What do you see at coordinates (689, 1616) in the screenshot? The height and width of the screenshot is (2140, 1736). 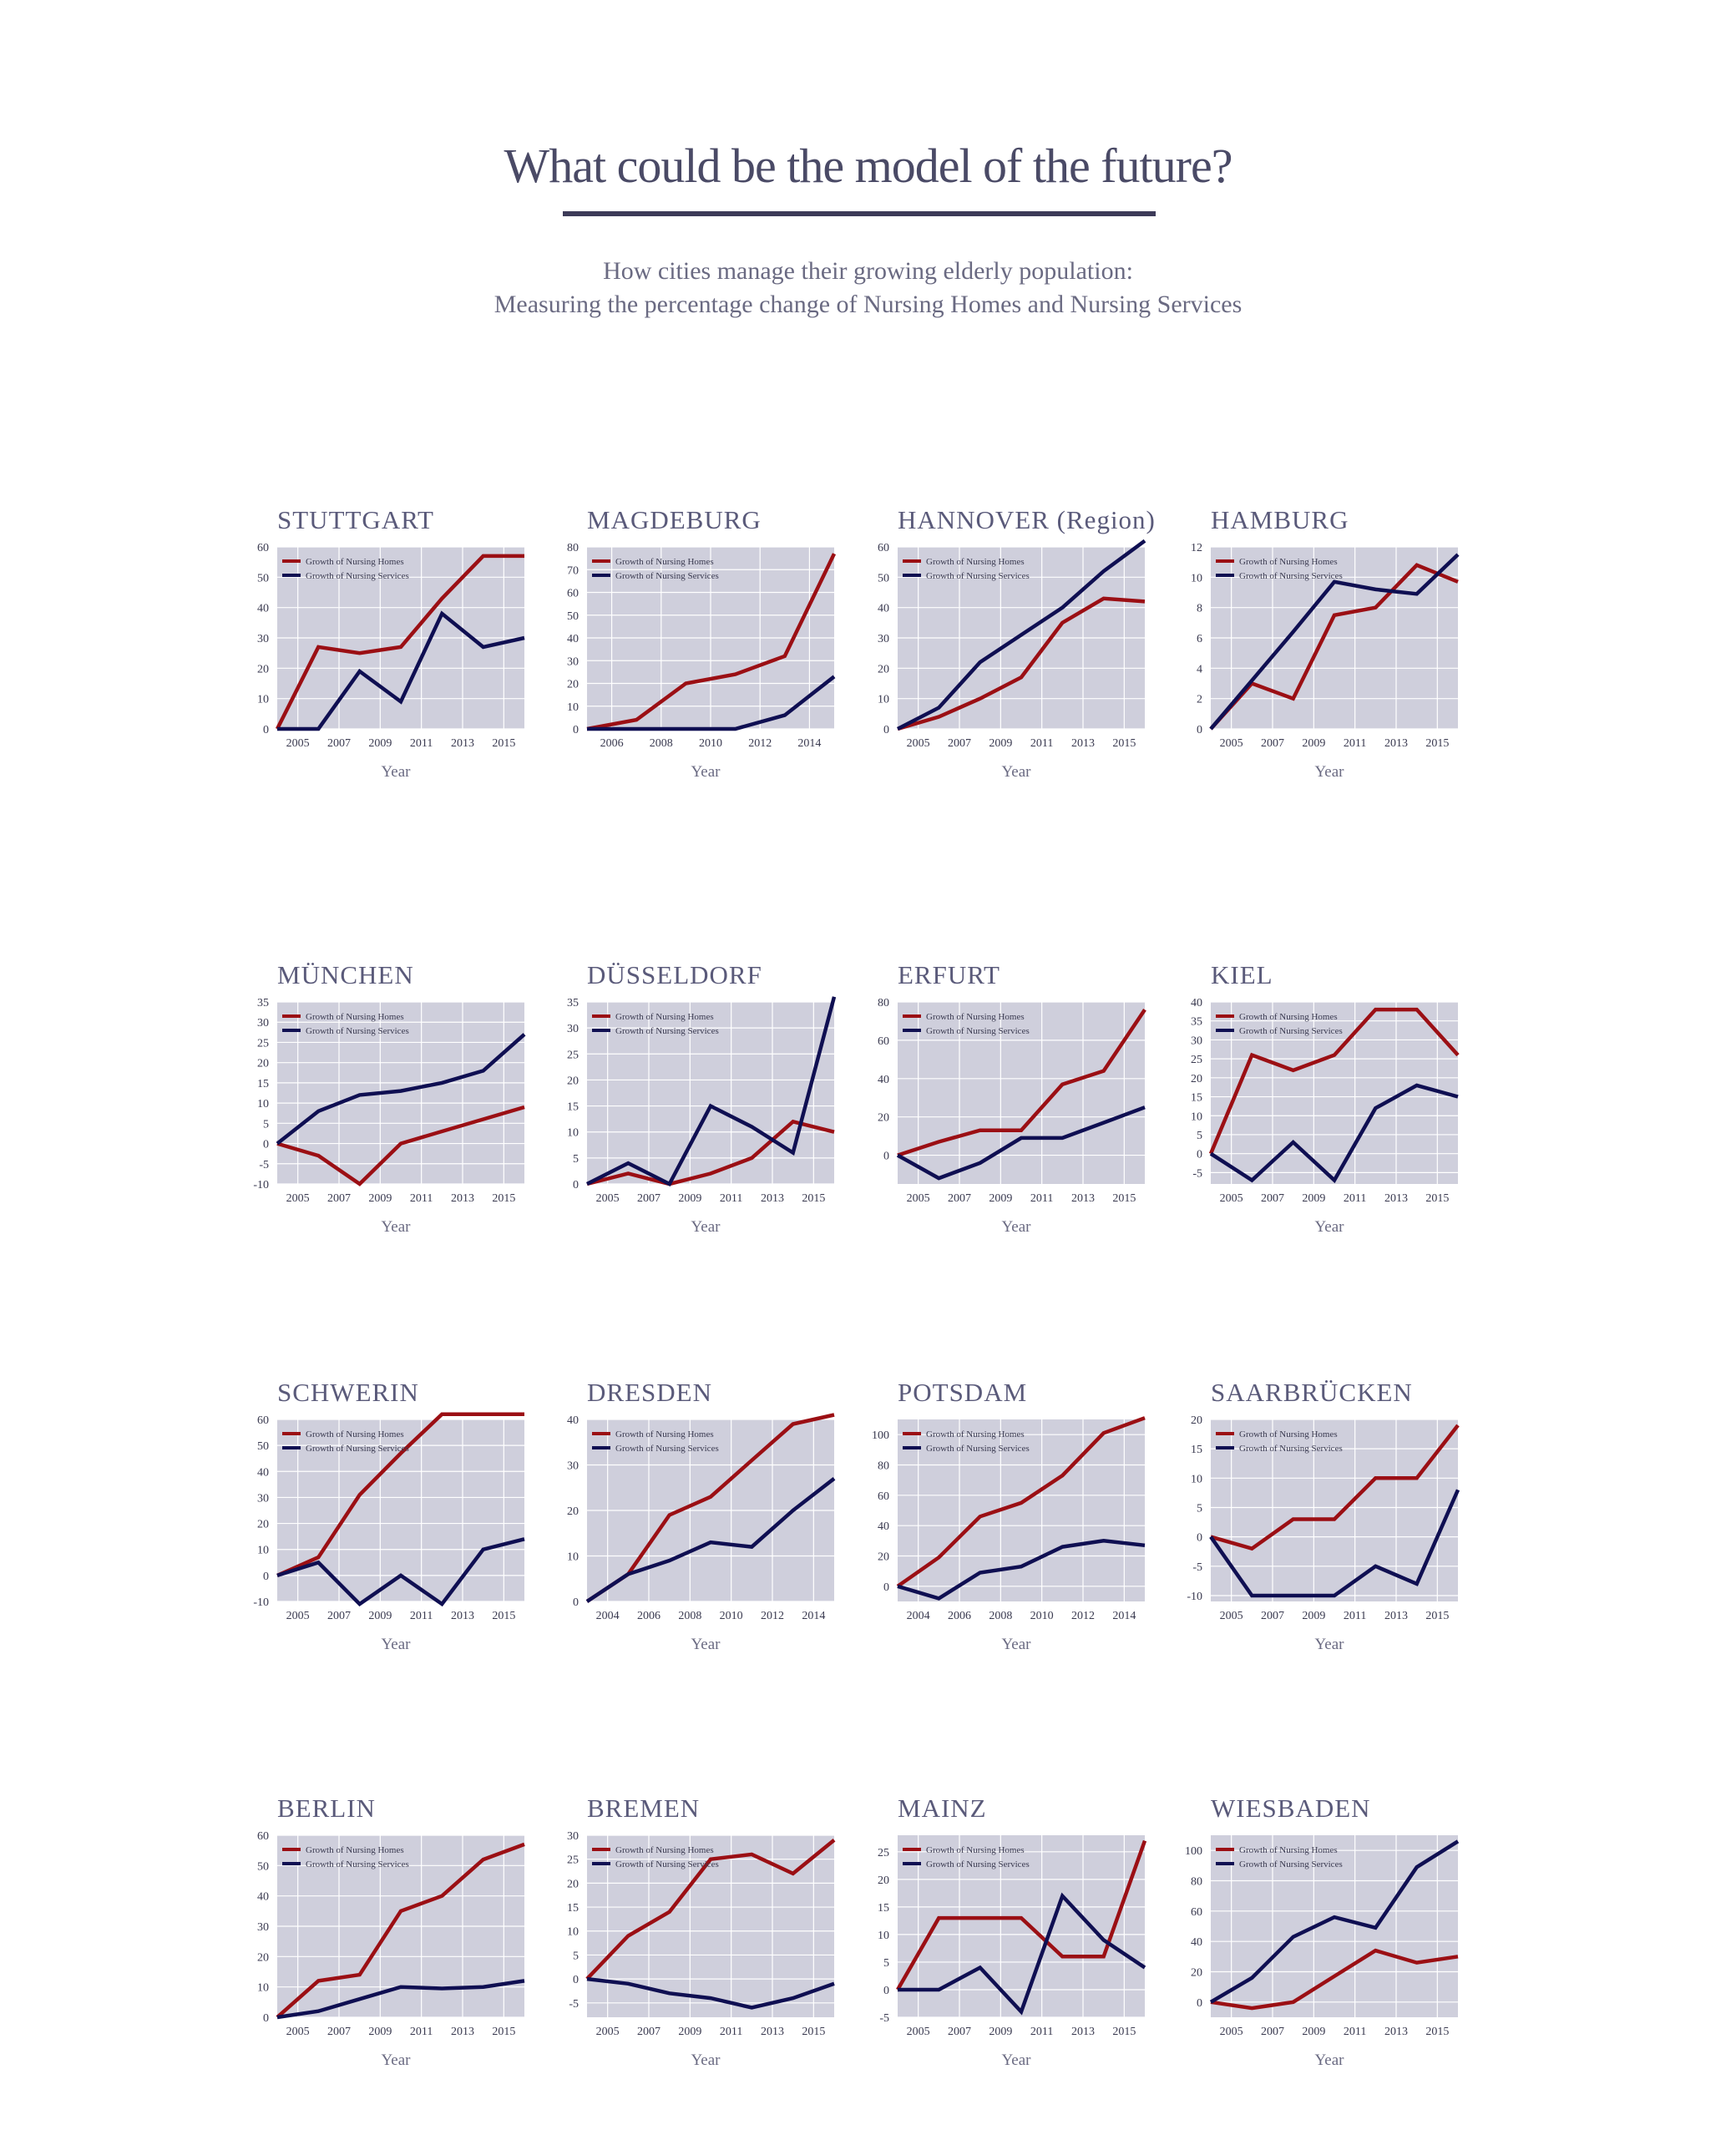 I see `x-tick-label: 2008` at bounding box center [689, 1616].